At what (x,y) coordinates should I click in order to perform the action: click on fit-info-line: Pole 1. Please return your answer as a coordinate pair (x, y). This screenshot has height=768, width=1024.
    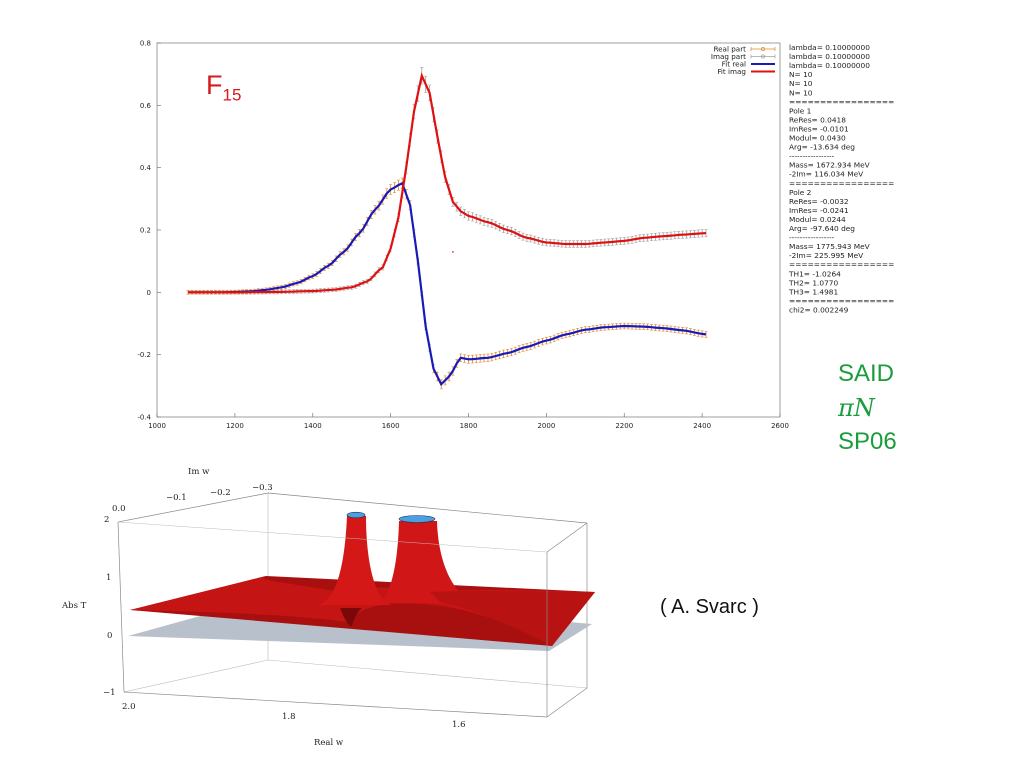
    Looking at the image, I should click on (800, 110).